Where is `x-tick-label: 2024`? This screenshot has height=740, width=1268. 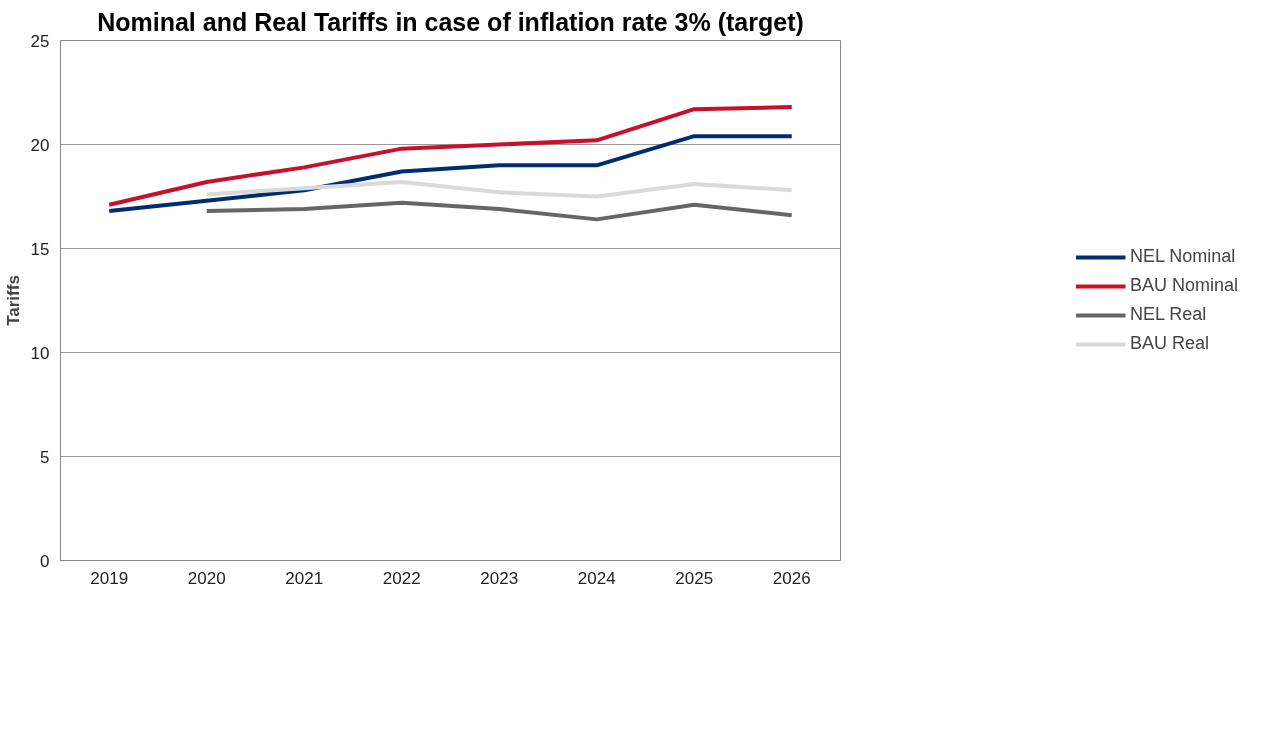 x-tick-label: 2024 is located at coordinates (596, 578).